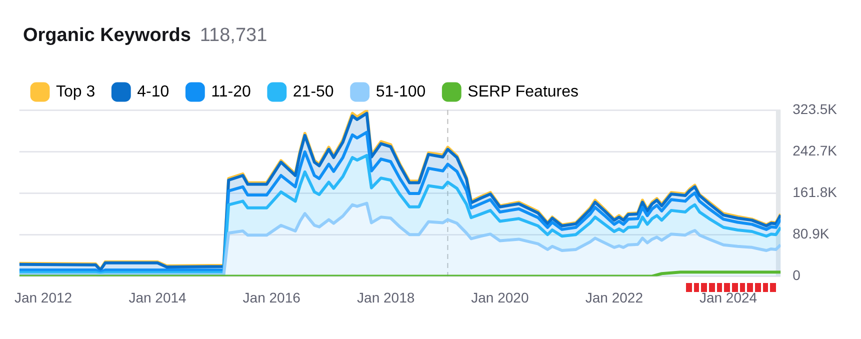 This screenshot has width=861, height=339. What do you see at coordinates (815, 192) in the screenshot?
I see `y-tick-label: 161.8K` at bounding box center [815, 192].